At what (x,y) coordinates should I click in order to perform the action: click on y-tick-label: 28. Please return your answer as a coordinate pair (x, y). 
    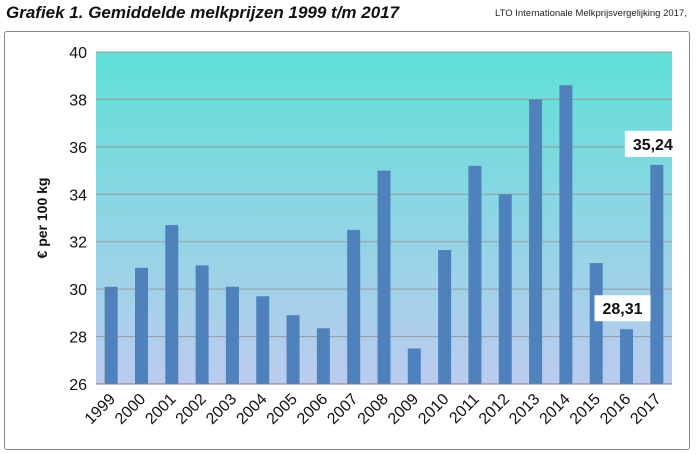
    Looking at the image, I should click on (78, 338).